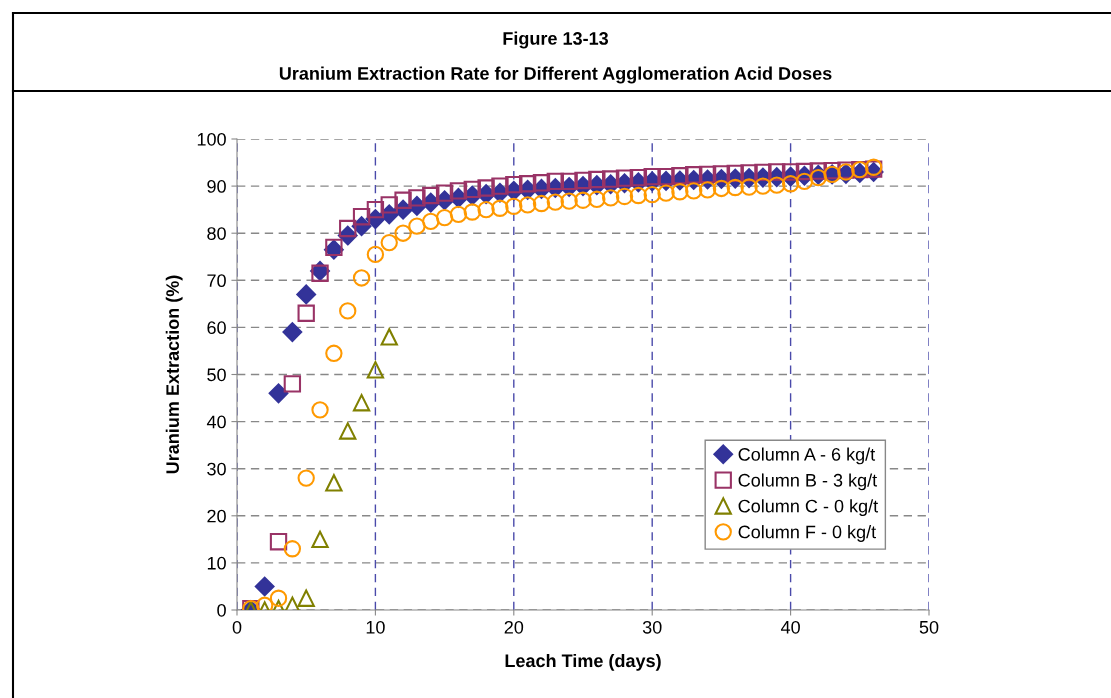 The image size is (1111, 698). What do you see at coordinates (174, 374) in the screenshot?
I see `y-axis-title: Uranium Extraction (%)` at bounding box center [174, 374].